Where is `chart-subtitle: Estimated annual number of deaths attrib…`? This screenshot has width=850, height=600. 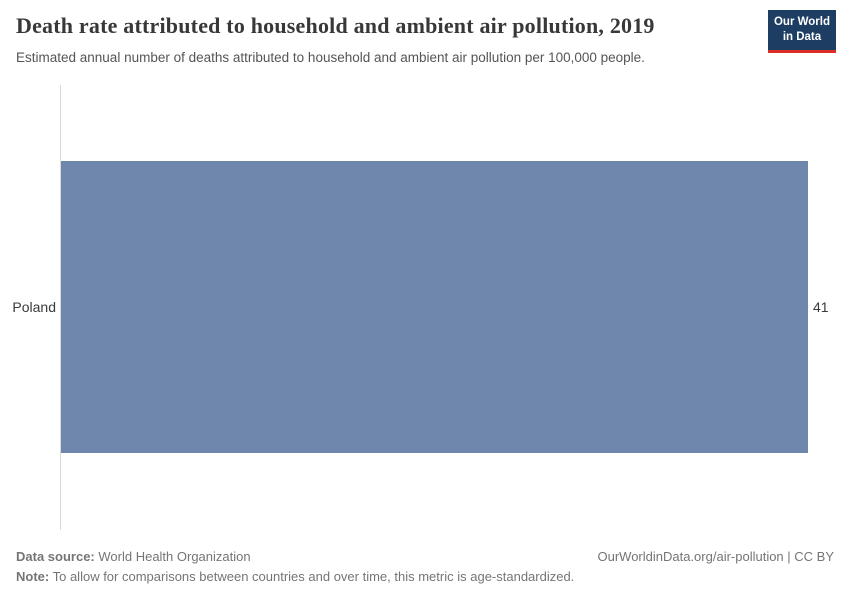 chart-subtitle: Estimated annual number of deaths attrib… is located at coordinates (330, 57).